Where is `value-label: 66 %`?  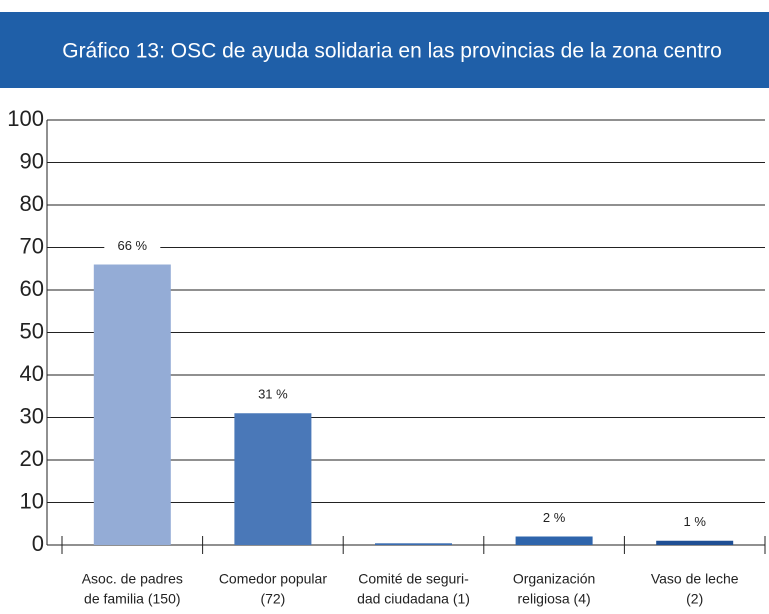
value-label: 66 % is located at coordinates (132, 245).